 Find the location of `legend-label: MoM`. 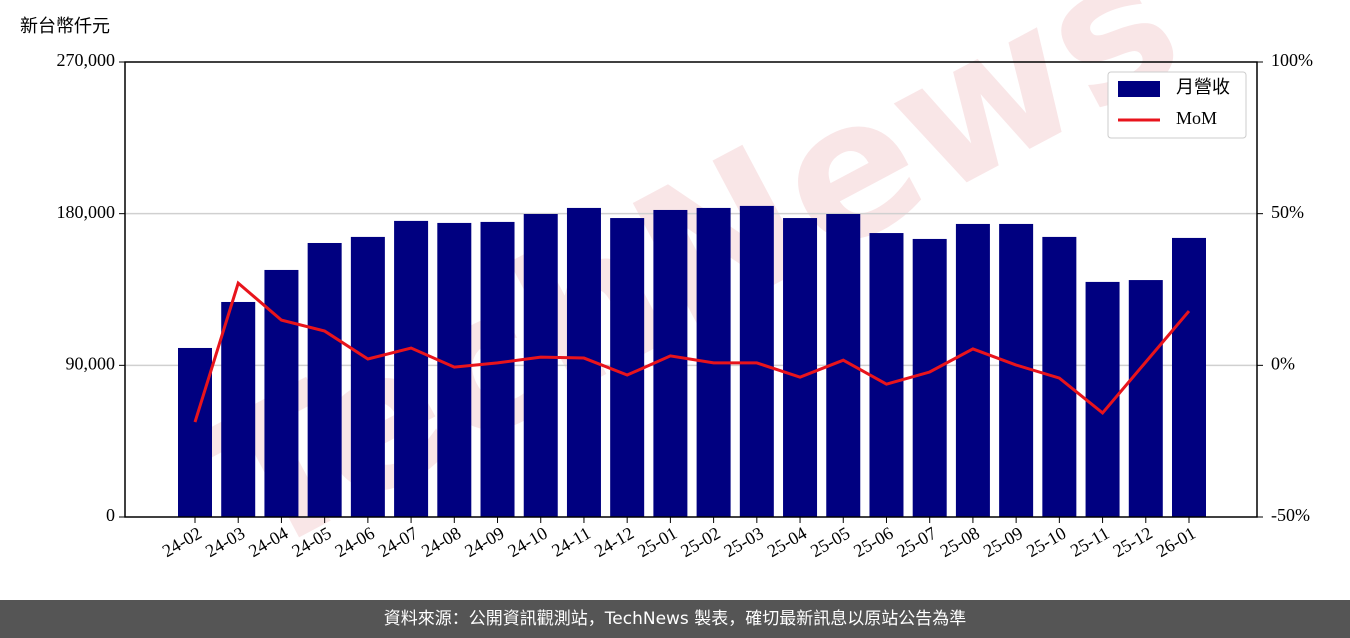

legend-label: MoM is located at coordinates (1196, 118).